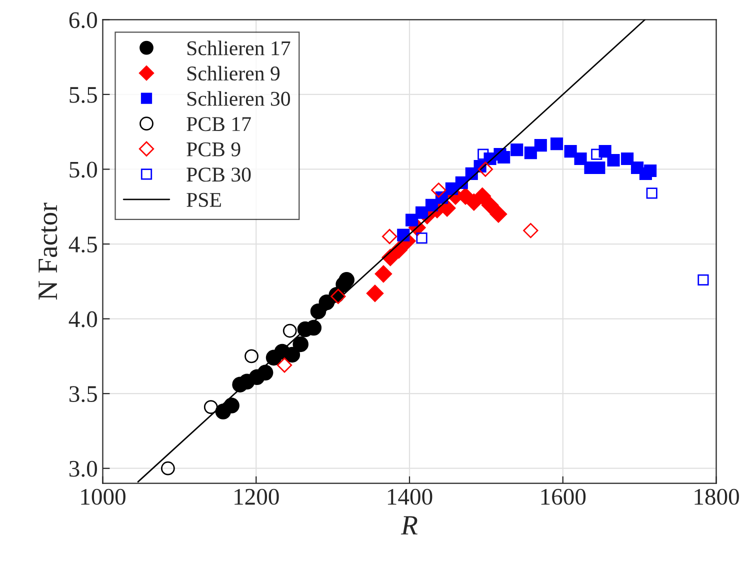  Describe the element at coordinates (203, 199) in the screenshot. I see `legend-label: PSE` at that location.